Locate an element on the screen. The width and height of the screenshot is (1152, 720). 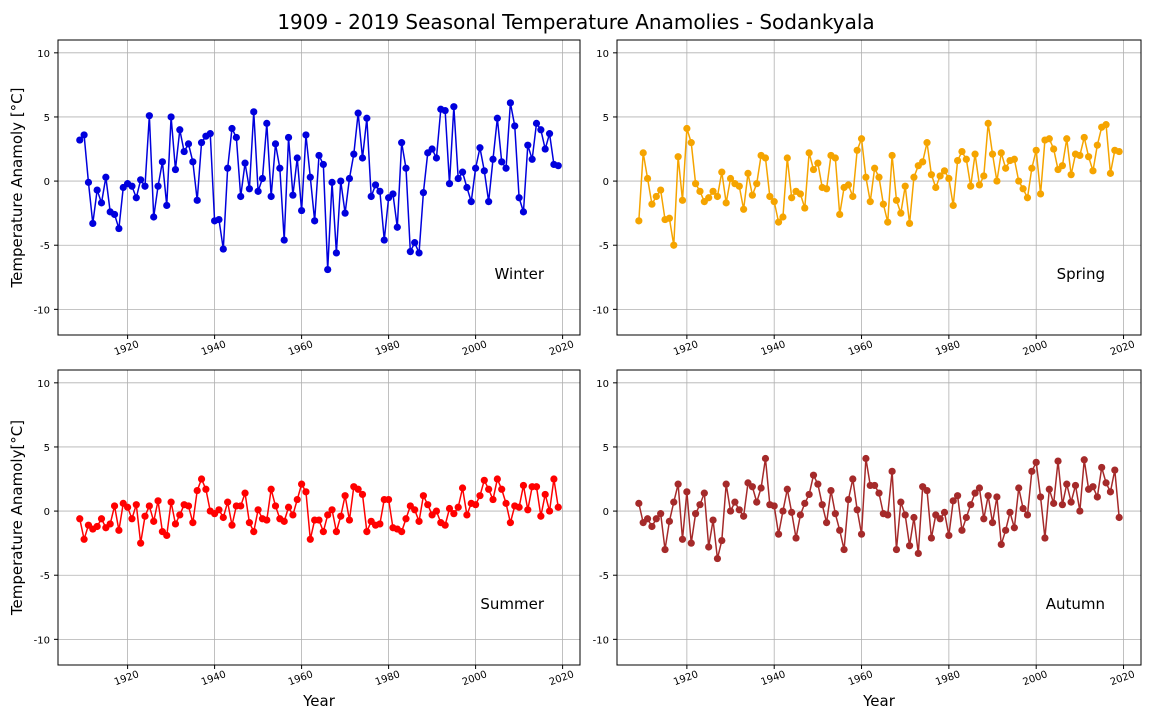
y-tick-label: 0 is located at coordinates (47, 182).